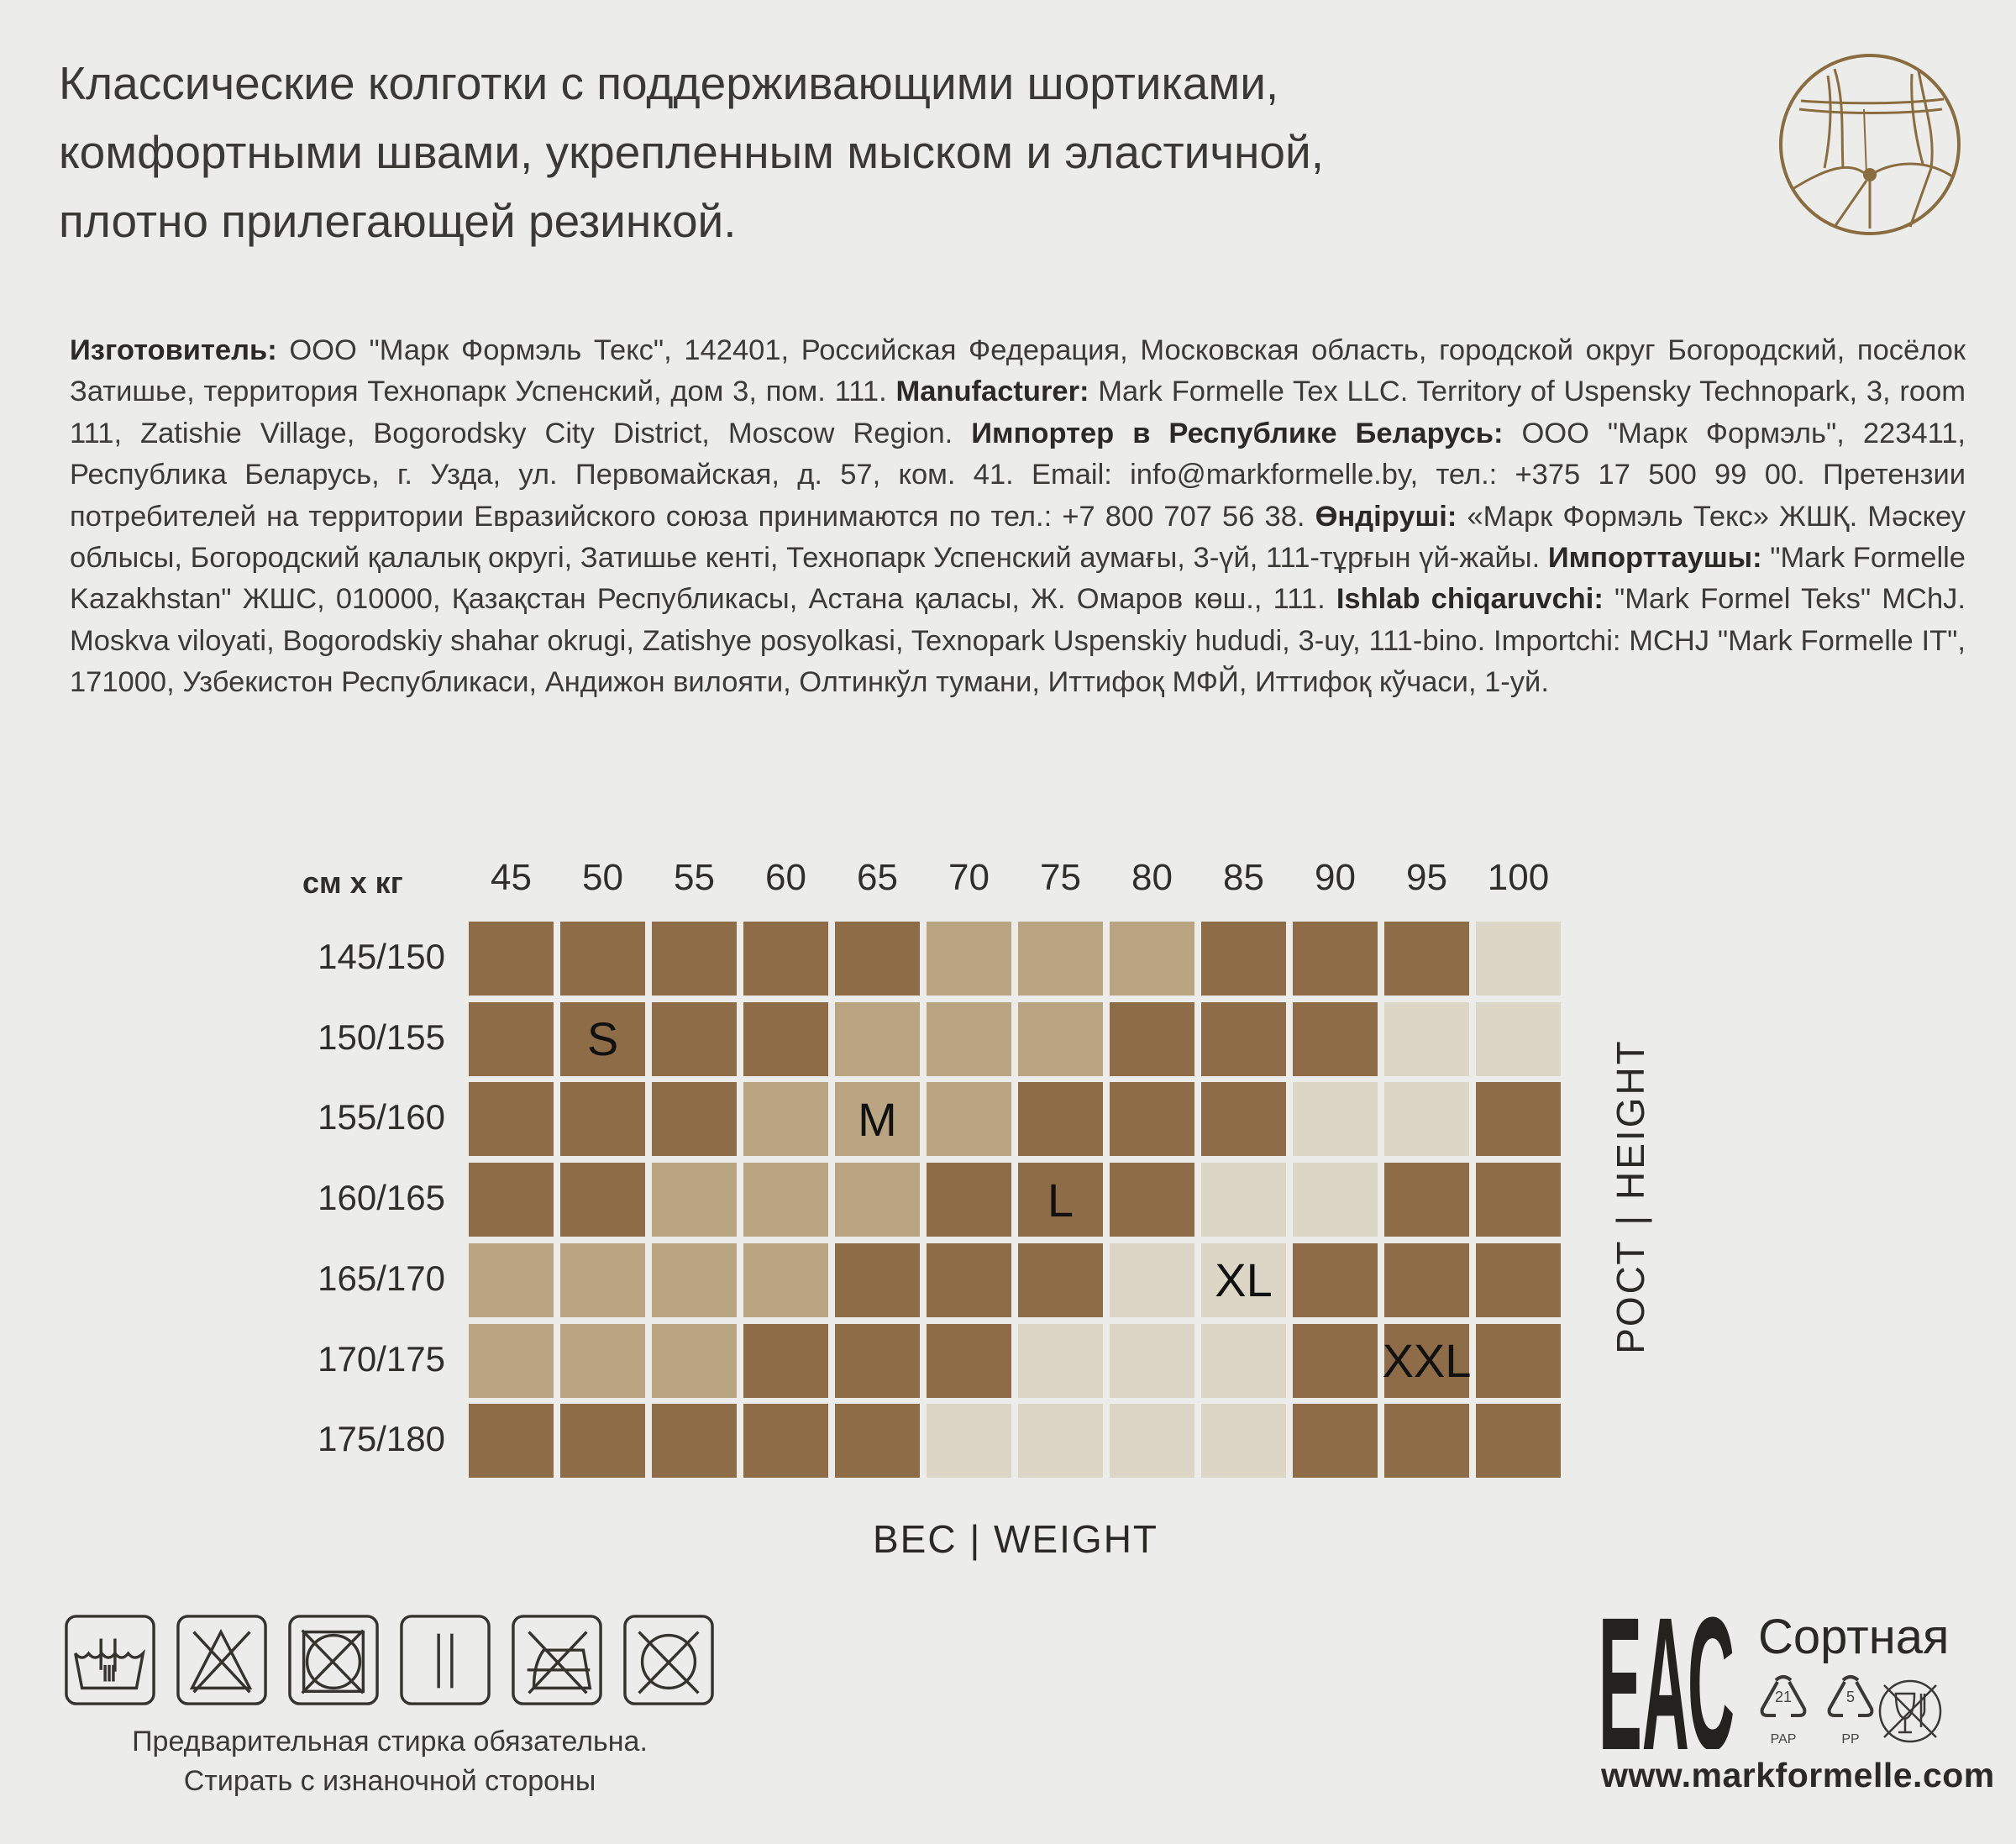 This screenshot has width=2016, height=1844. What do you see at coordinates (1152, 877) in the screenshot?
I see `weight-tick-label: 80` at bounding box center [1152, 877].